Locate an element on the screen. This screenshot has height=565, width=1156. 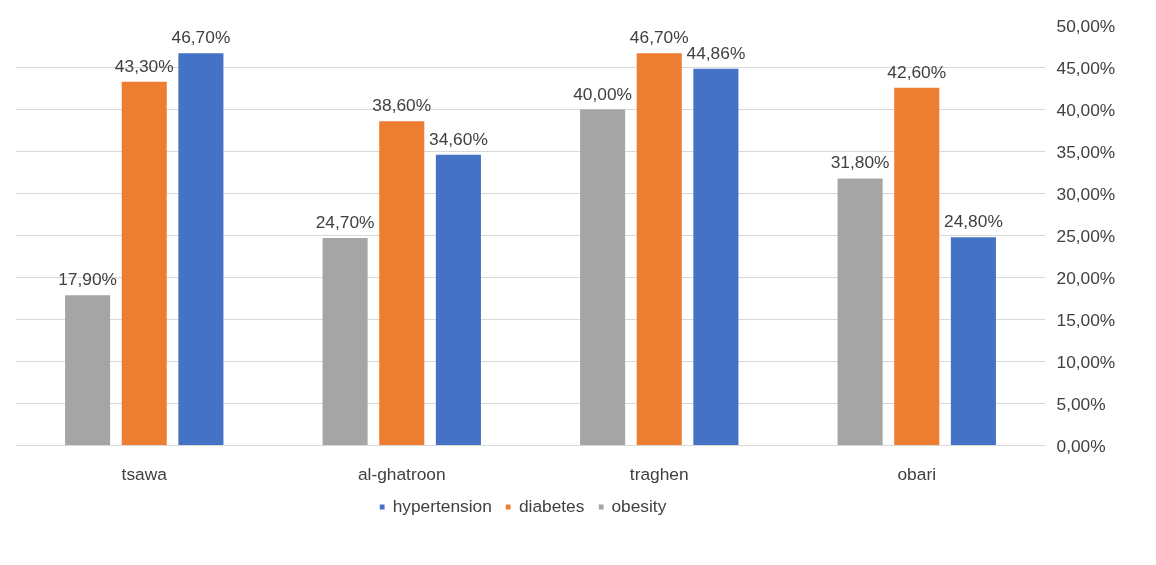
data-label: 42,60% is located at coordinates (917, 71).